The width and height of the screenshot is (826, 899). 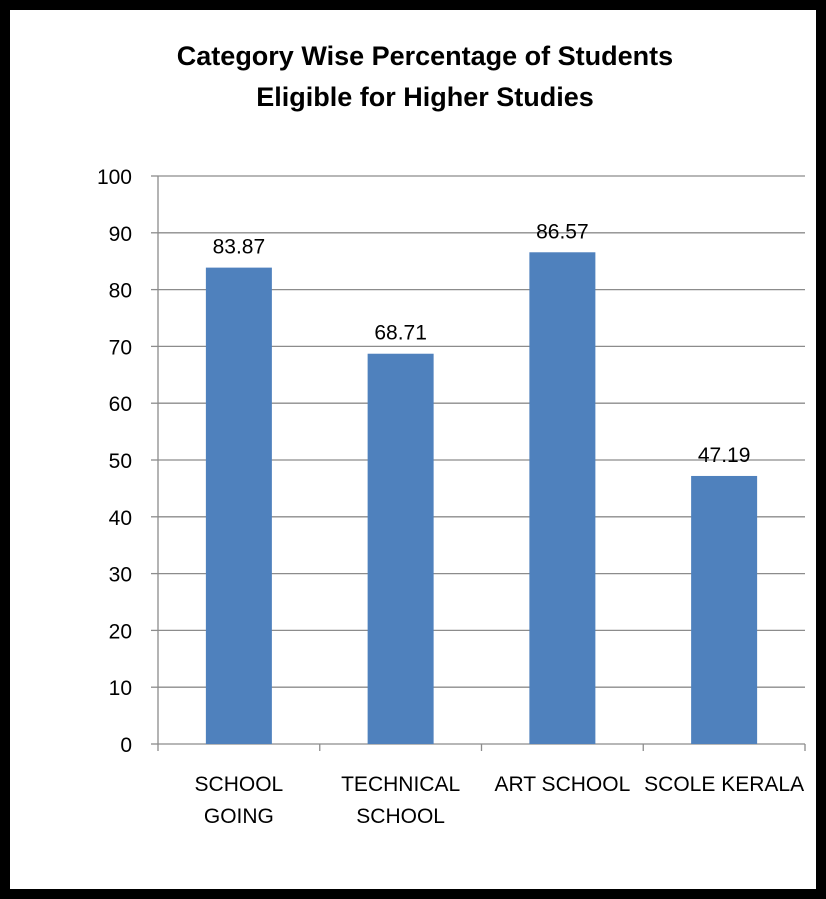 I want to click on y-tick-label: 100, so click(x=114, y=177).